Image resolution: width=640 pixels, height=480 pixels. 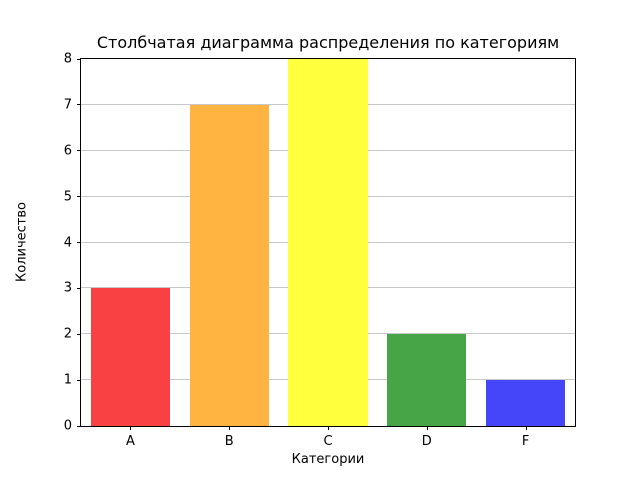 I want to click on y-tick-label-3: 3, so click(x=67, y=288).